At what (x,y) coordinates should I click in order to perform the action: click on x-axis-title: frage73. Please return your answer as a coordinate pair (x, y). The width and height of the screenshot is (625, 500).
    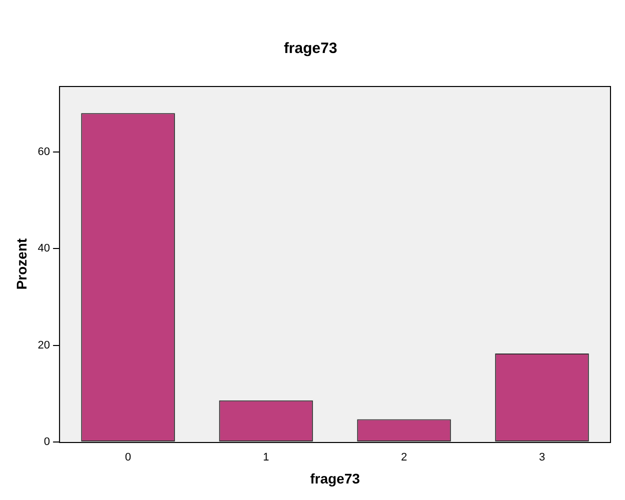
    Looking at the image, I should click on (335, 478).